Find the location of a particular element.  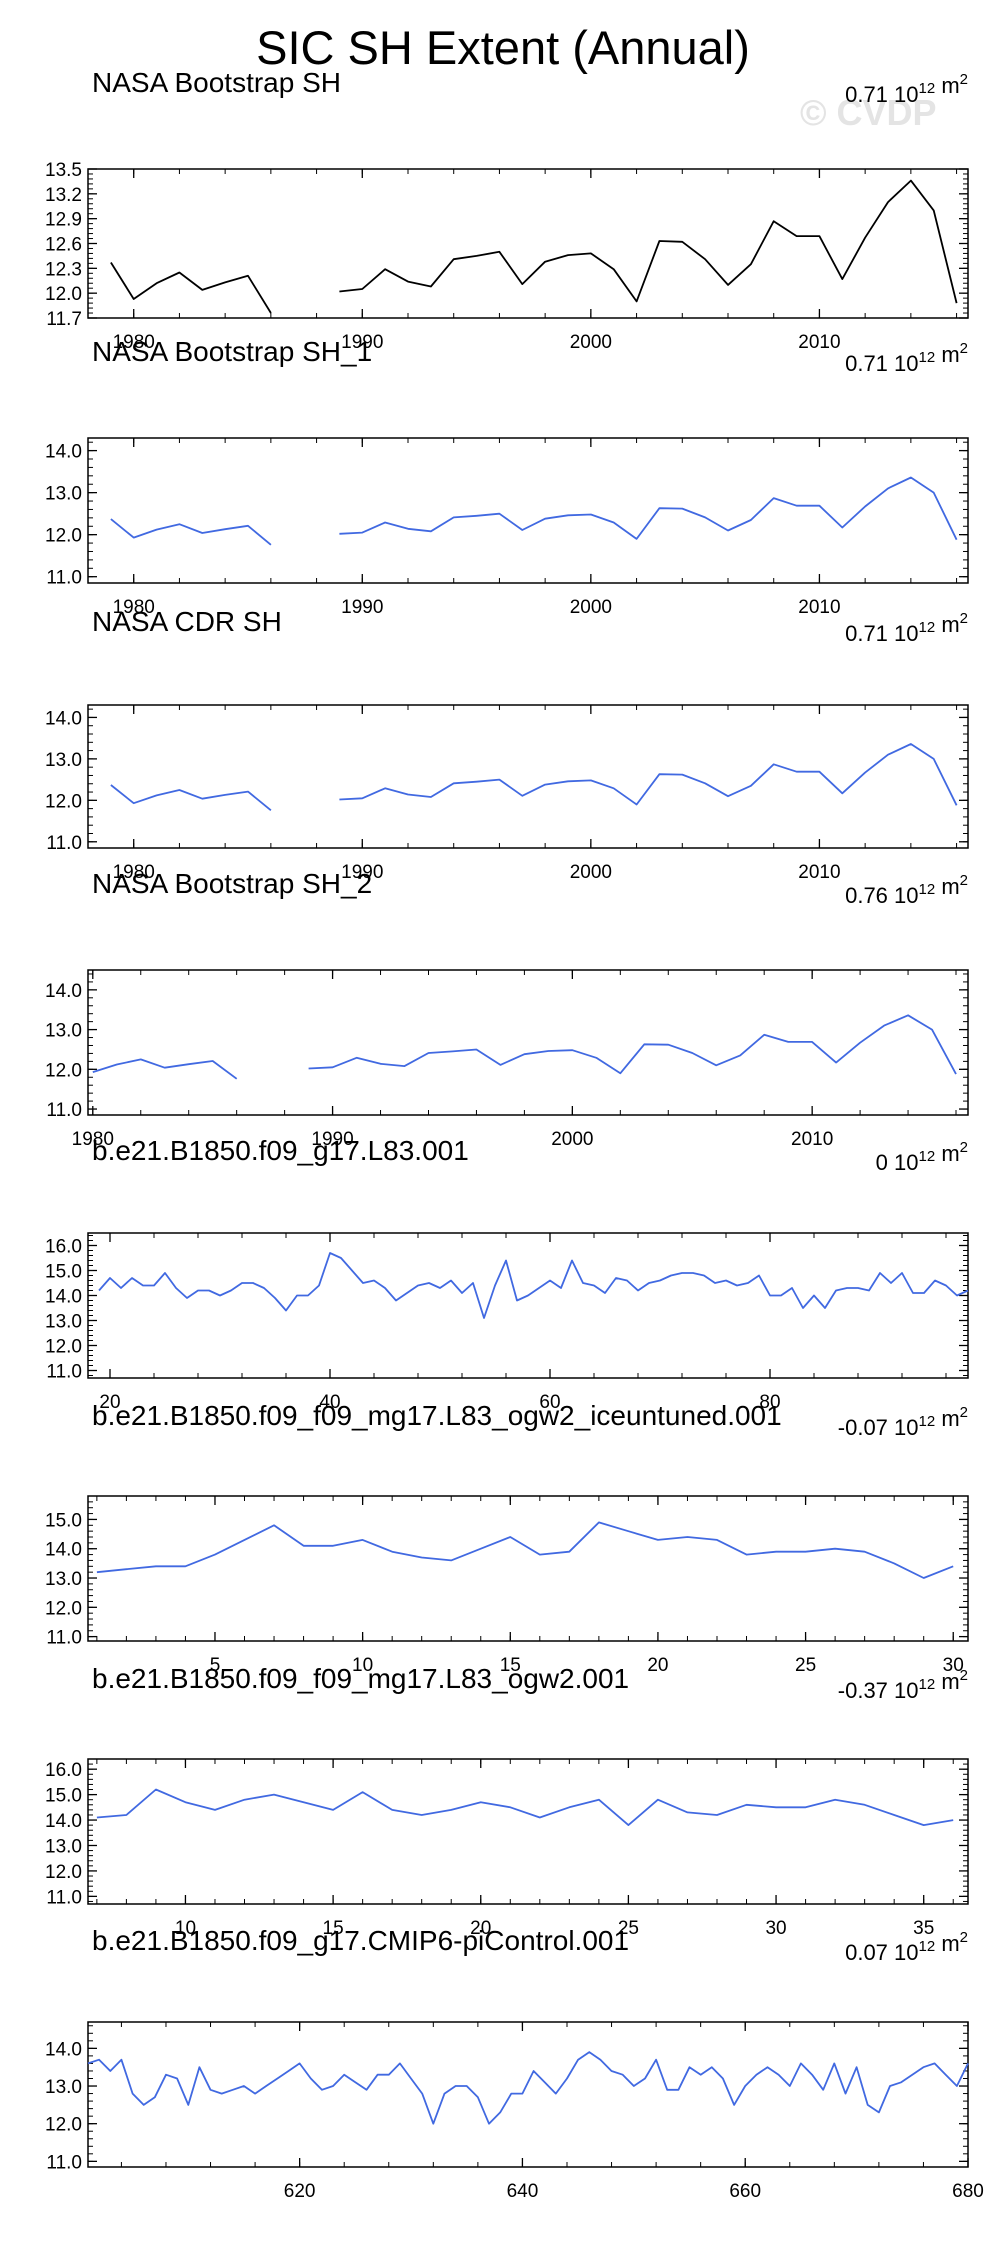

panel-title: b.e21.B1850.f09_g17.CMIP6-piControl.001 is located at coordinates (360, 1940).